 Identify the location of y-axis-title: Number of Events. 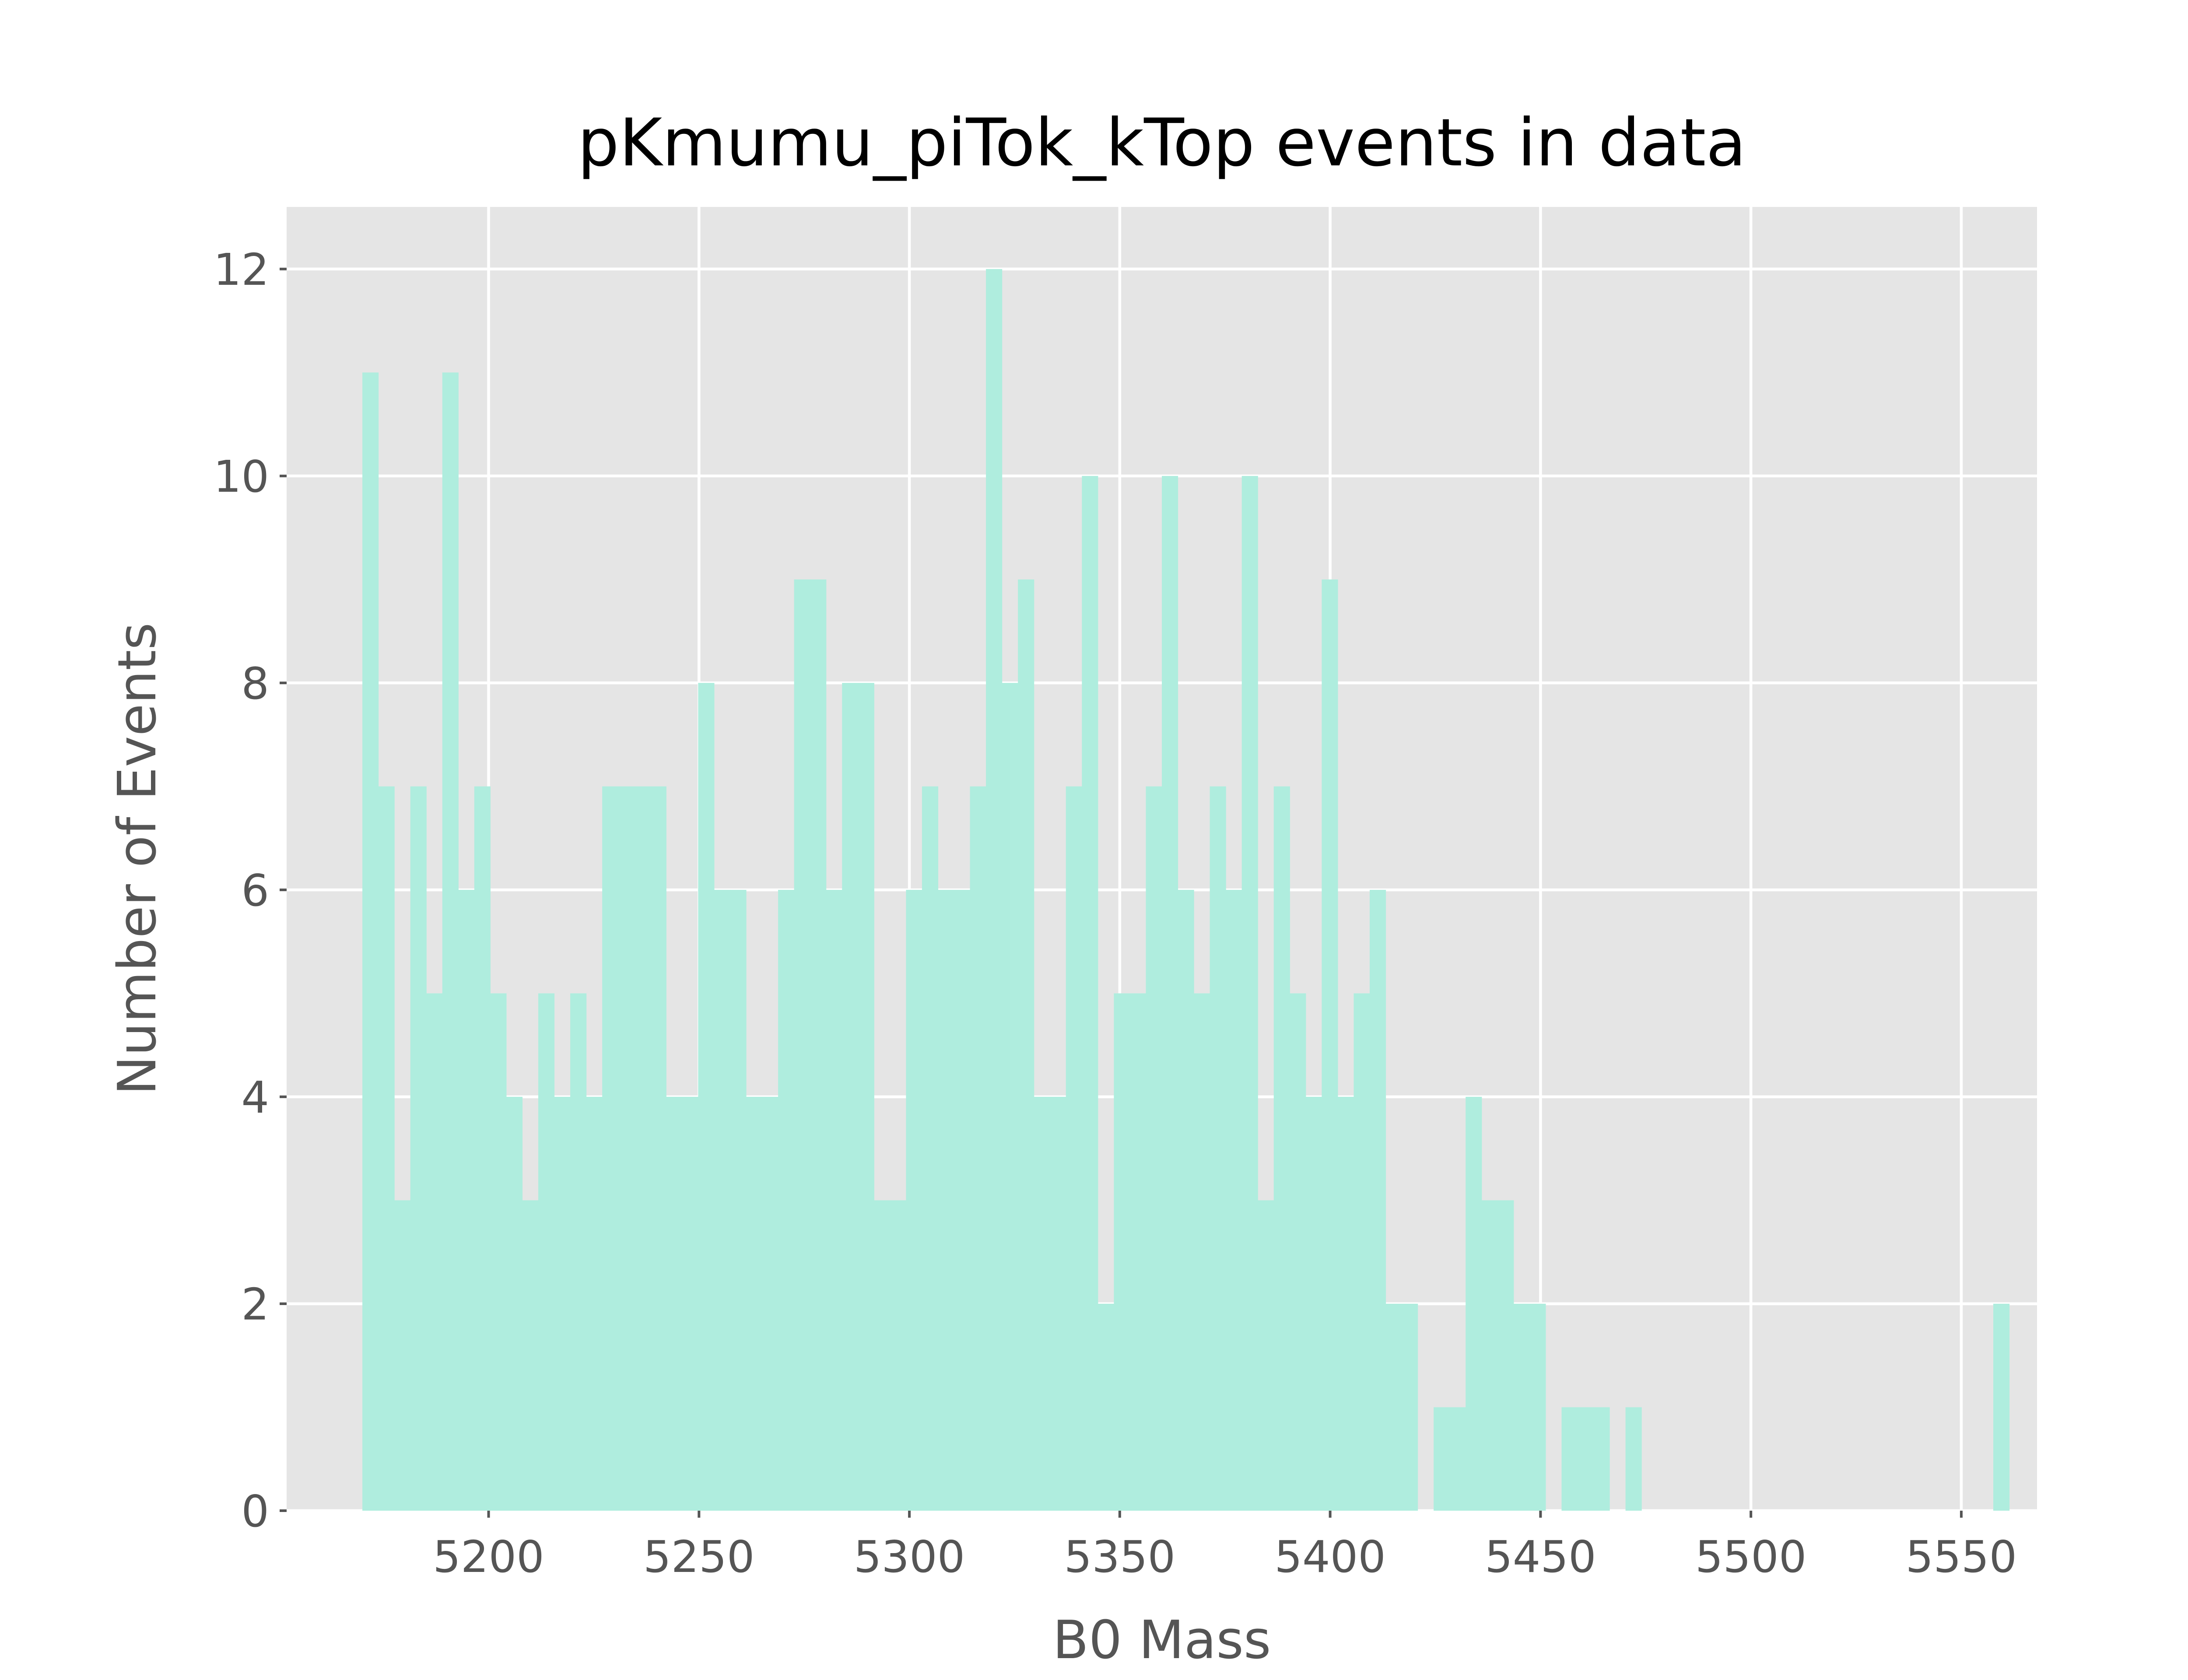
(137, 859).